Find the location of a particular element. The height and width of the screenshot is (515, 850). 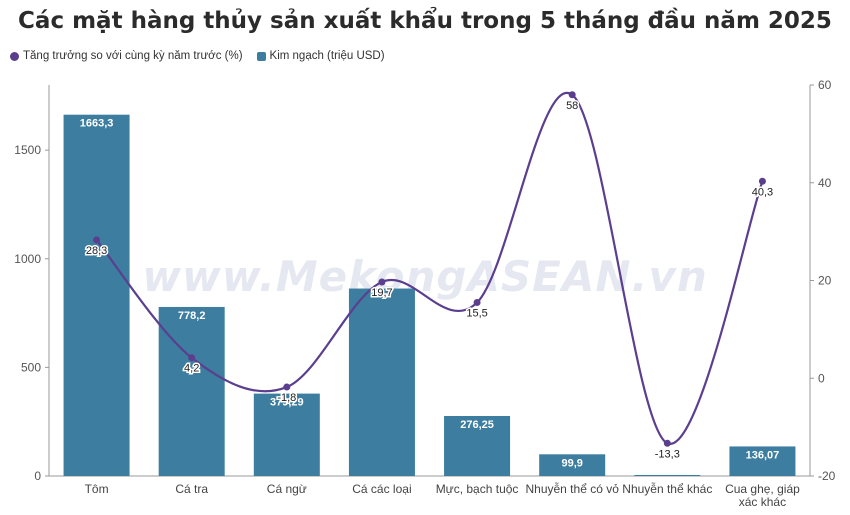

y-right-tick-label: 60 is located at coordinates (825, 85).